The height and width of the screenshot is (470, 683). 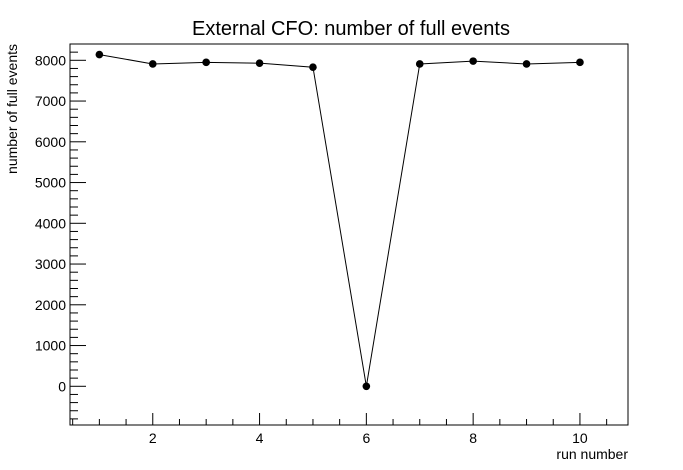 I want to click on y-axis-ticks: 0 1000 2000 3000 4000 5000 6000 7000 8000, so click(x=60, y=231).